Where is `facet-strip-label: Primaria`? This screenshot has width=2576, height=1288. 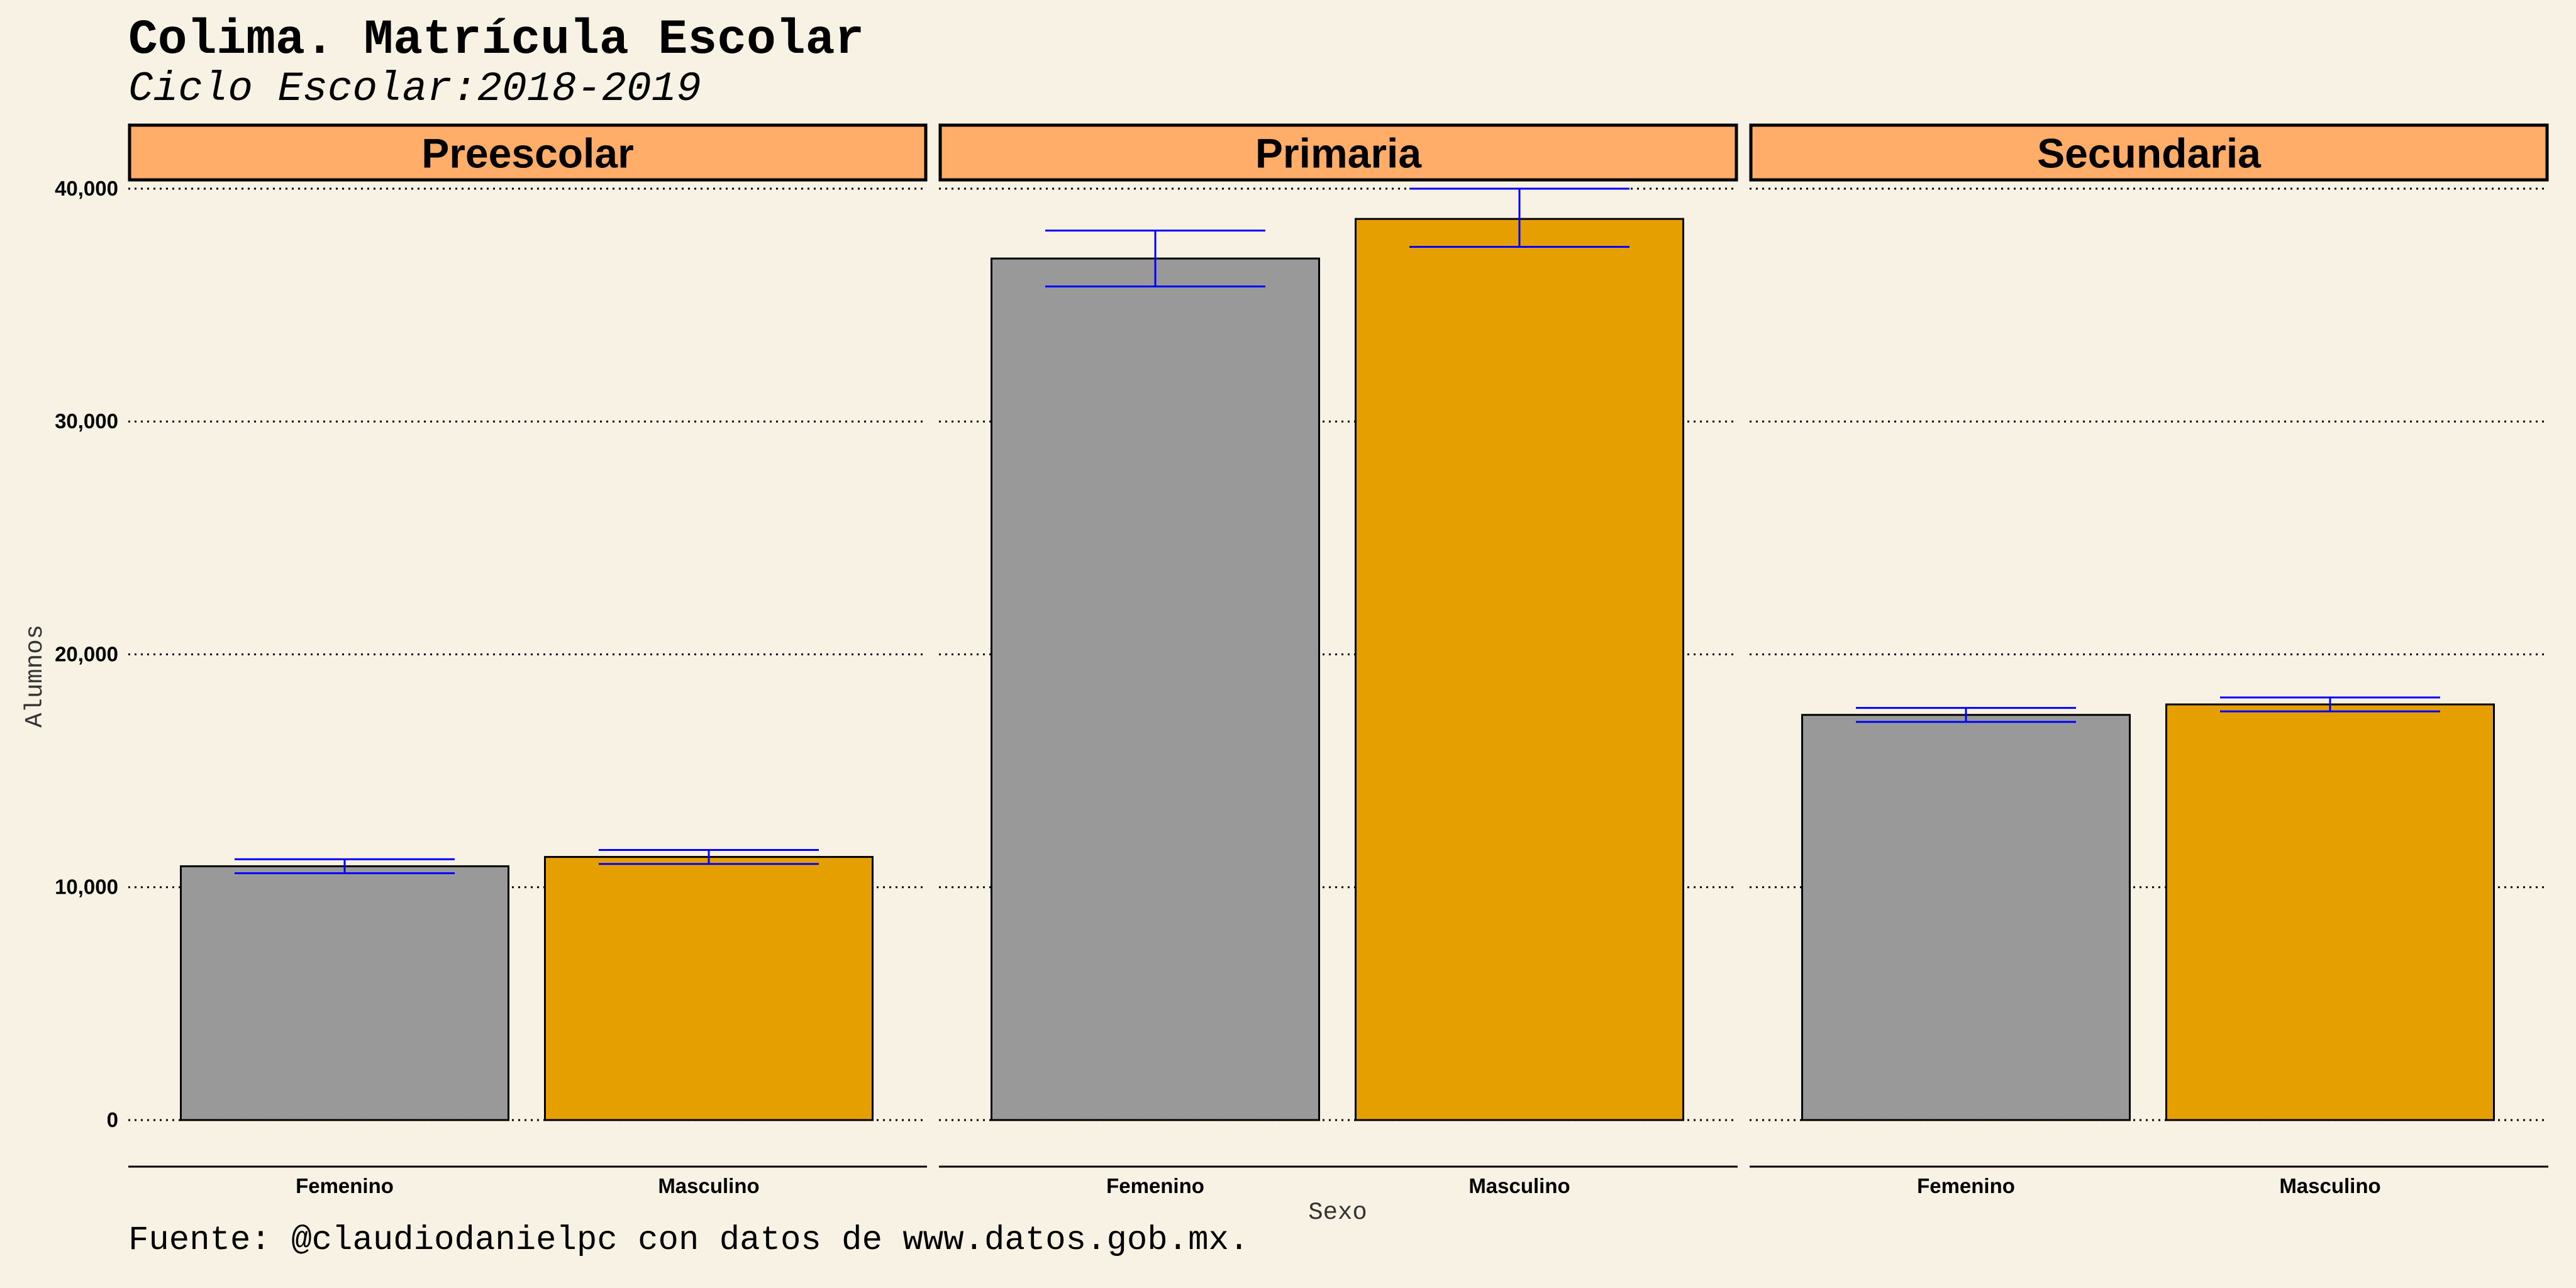
facet-strip-label: Primaria is located at coordinates (1338, 153).